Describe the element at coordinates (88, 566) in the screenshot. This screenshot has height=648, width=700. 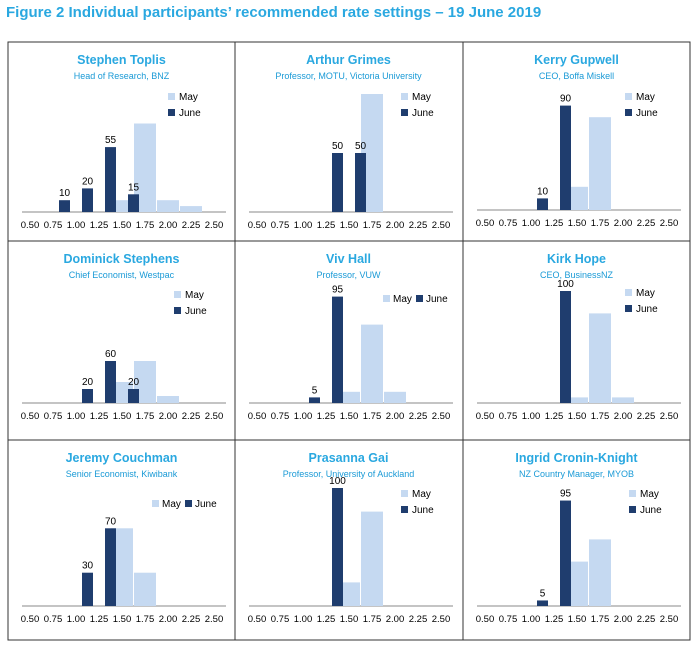
I see `data-label: 30` at that location.